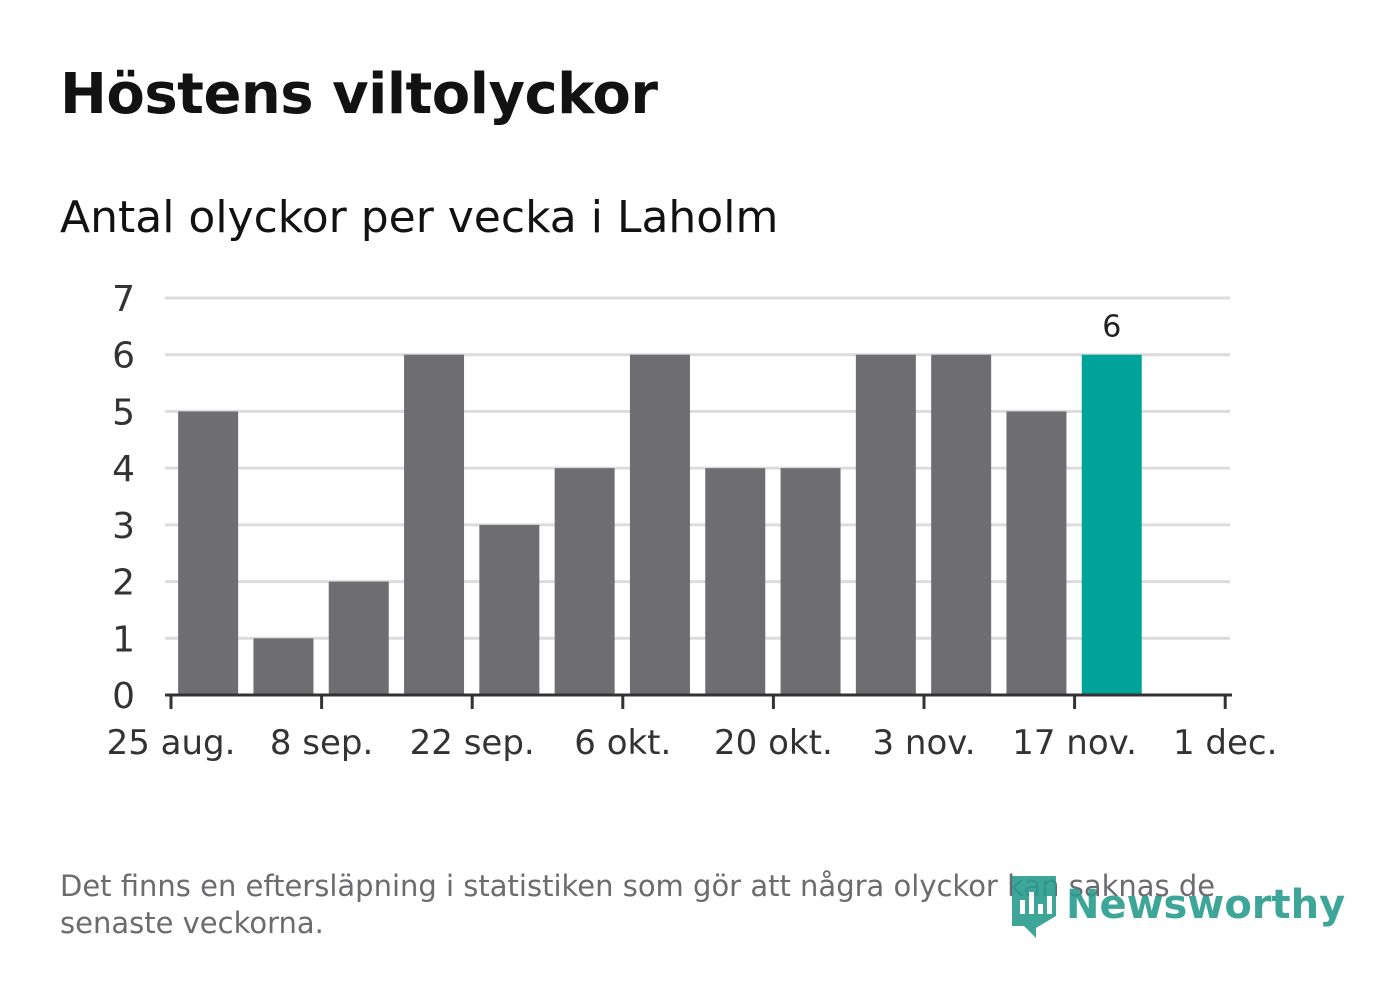 The width and height of the screenshot is (1382, 999). I want to click on y-tick-label: 5, so click(123, 412).